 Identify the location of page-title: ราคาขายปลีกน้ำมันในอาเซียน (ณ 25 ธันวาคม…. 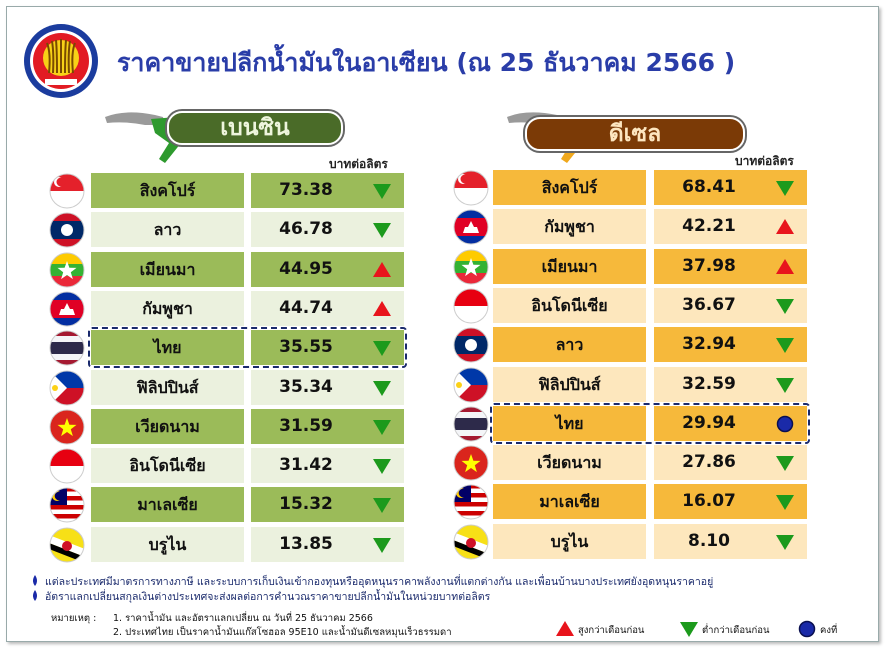
(426, 62).